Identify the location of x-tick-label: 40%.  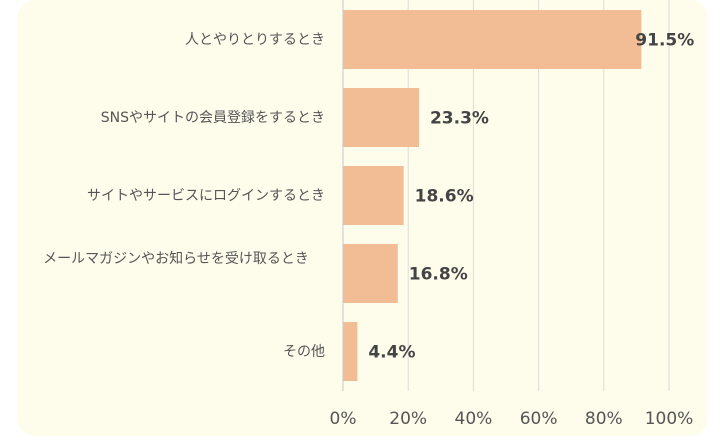
(474, 419).